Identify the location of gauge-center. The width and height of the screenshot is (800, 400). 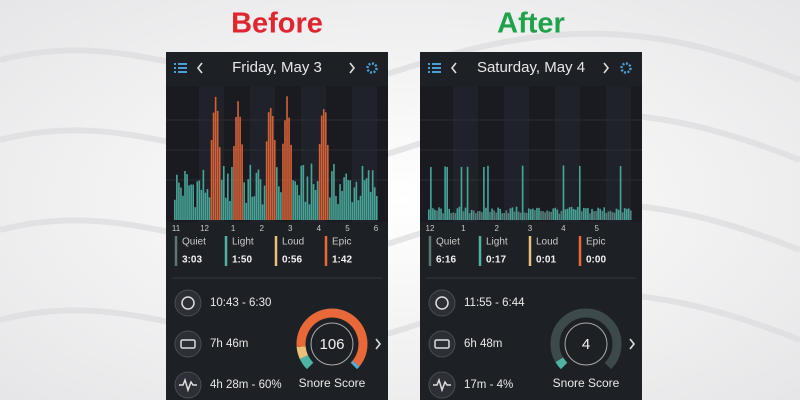
(586, 344).